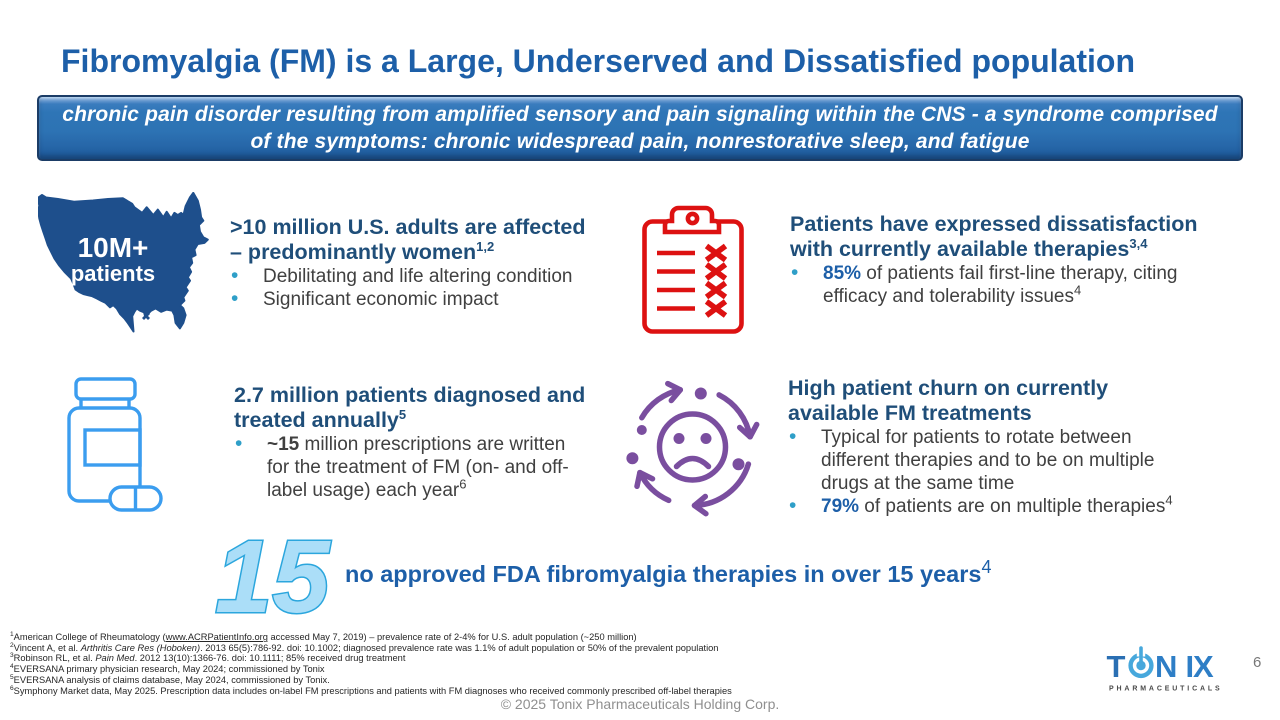  What do you see at coordinates (1116, 666) in the screenshot?
I see `svg-text: T` at bounding box center [1116, 666].